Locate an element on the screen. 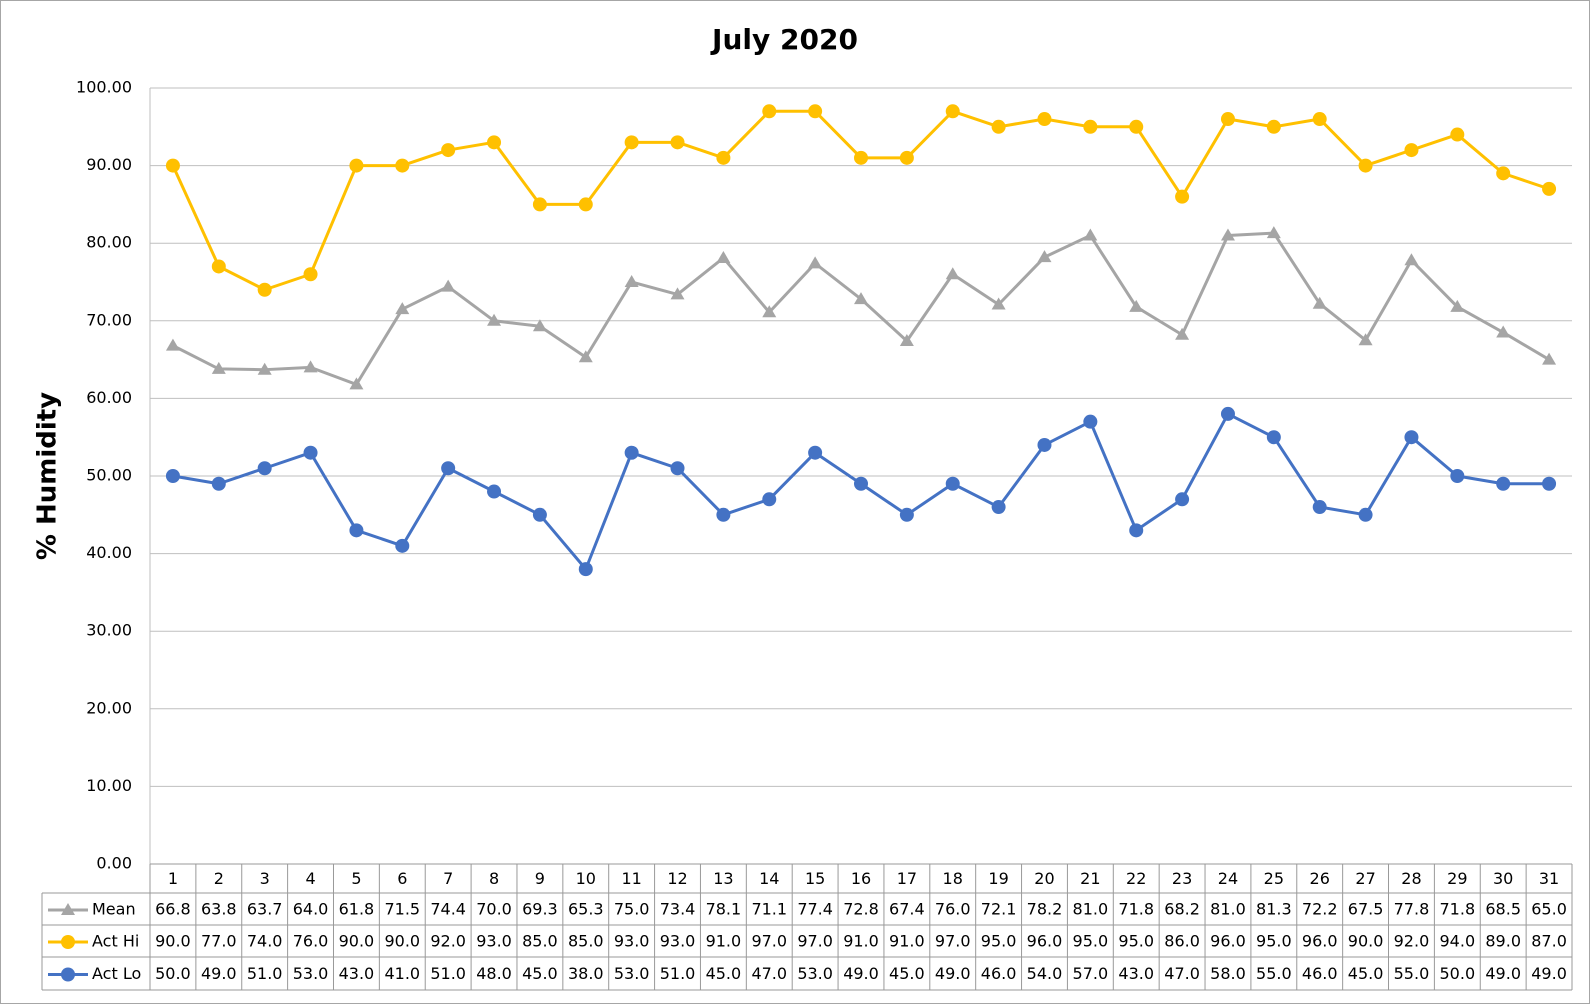 The width and height of the screenshot is (1590, 1004). y-tick-label: 40.00 is located at coordinates (109, 552).